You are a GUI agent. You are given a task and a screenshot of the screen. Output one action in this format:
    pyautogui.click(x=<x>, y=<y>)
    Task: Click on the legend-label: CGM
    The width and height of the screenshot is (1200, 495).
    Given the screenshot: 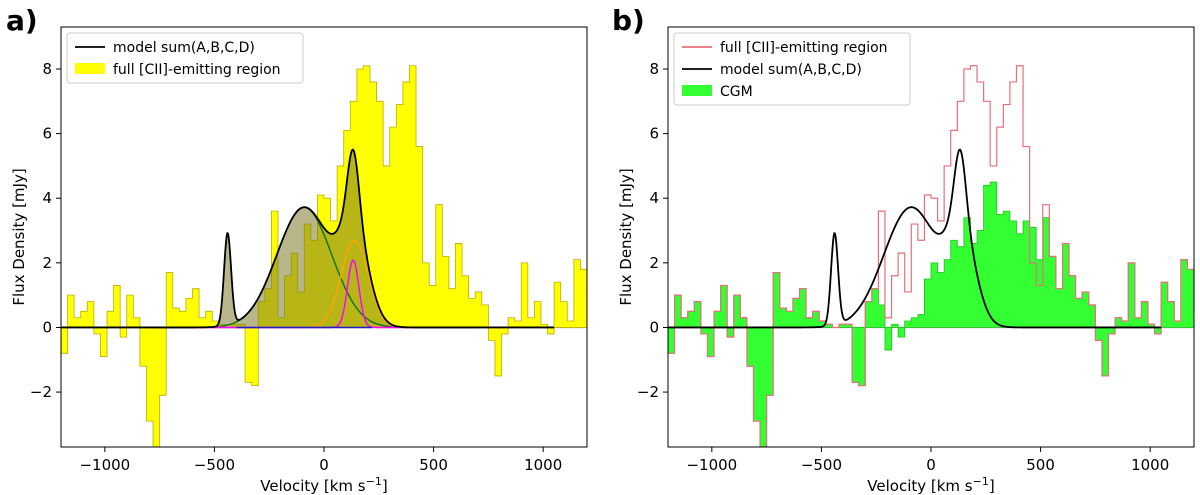 What is the action you would take?
    pyautogui.click(x=736, y=92)
    